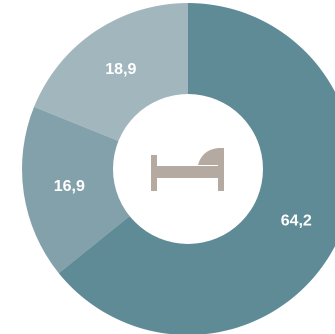 This screenshot has height=334, width=335. Describe the element at coordinates (120, 69) in the screenshot. I see `slice-label-3: 18,9` at that location.